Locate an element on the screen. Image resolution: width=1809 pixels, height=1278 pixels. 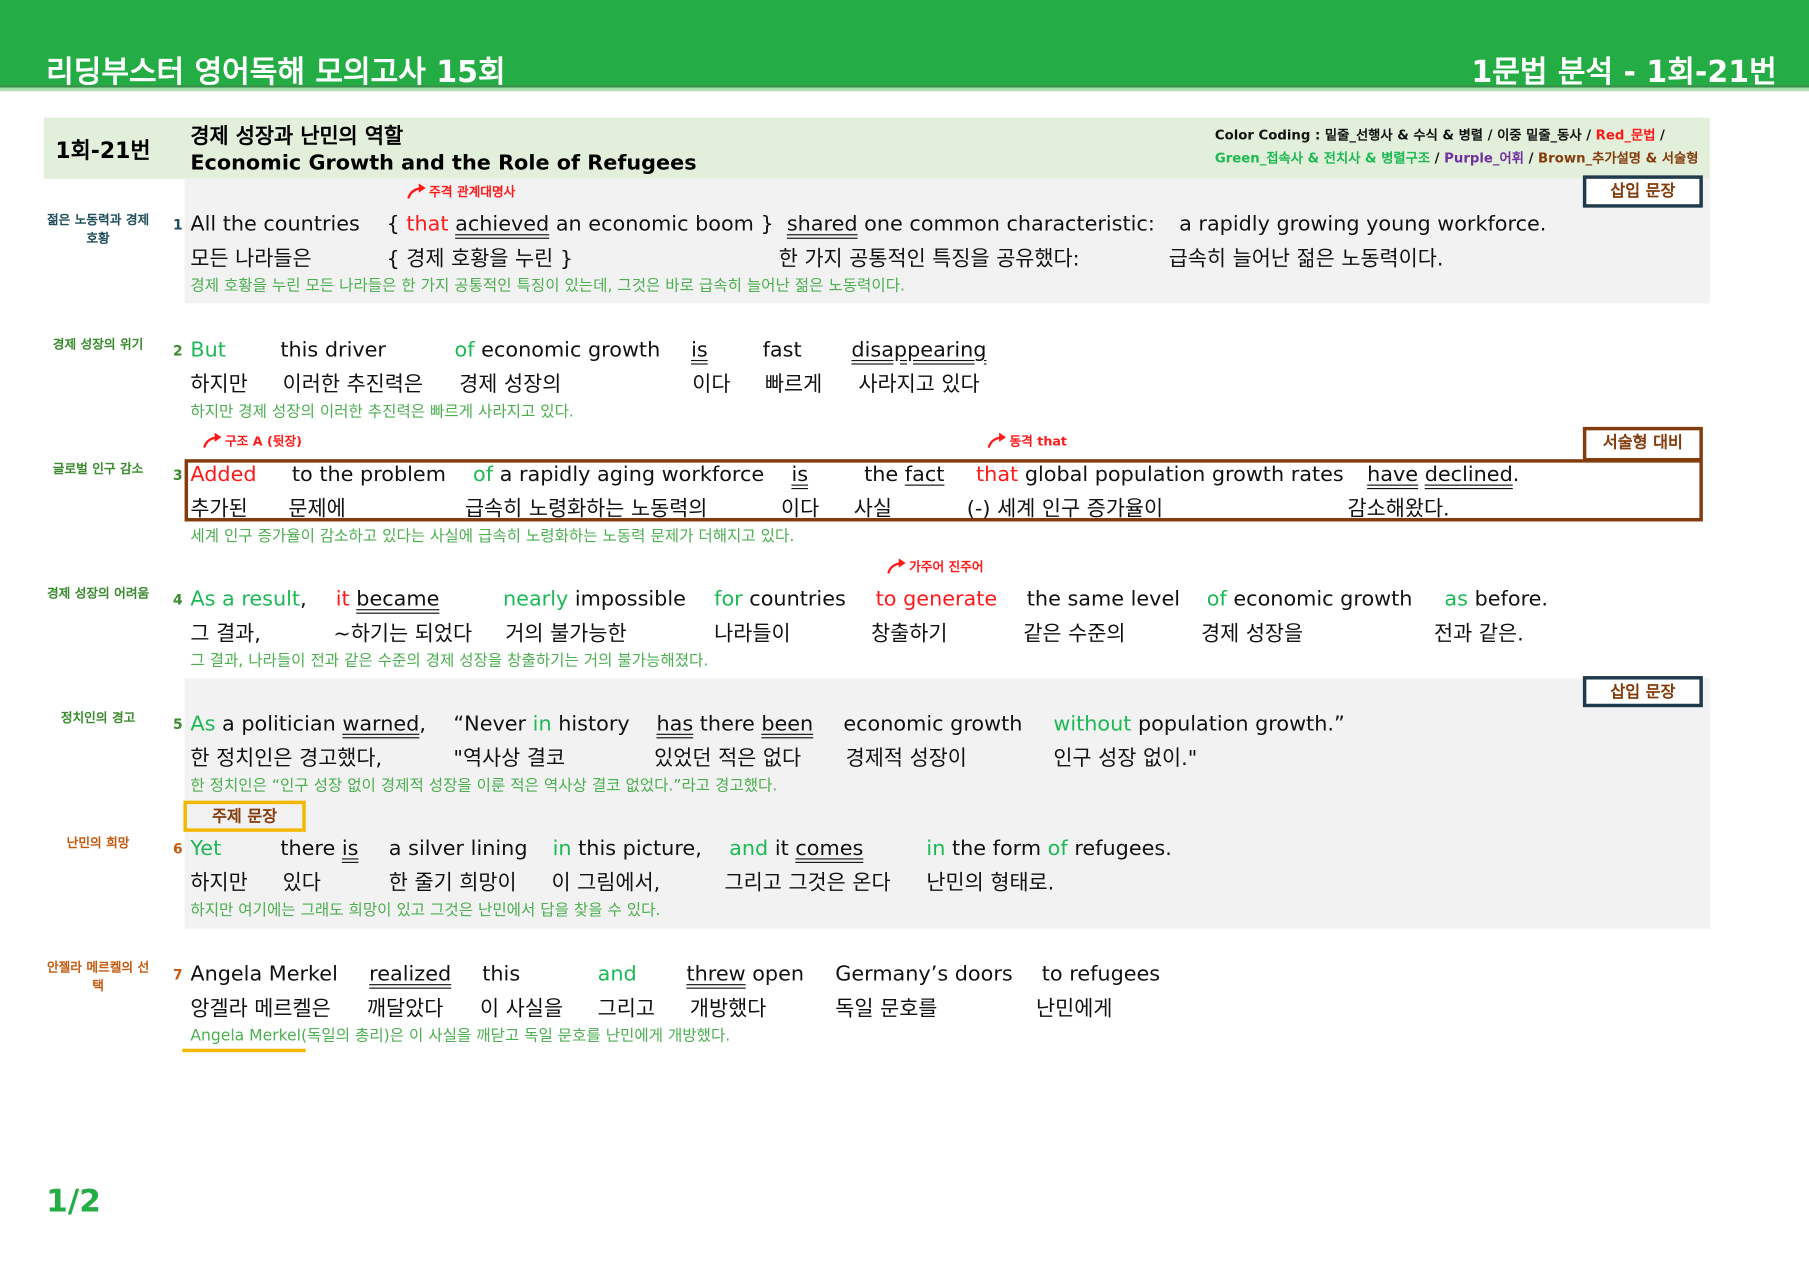
english-chunk: this is located at coordinates (501, 974).